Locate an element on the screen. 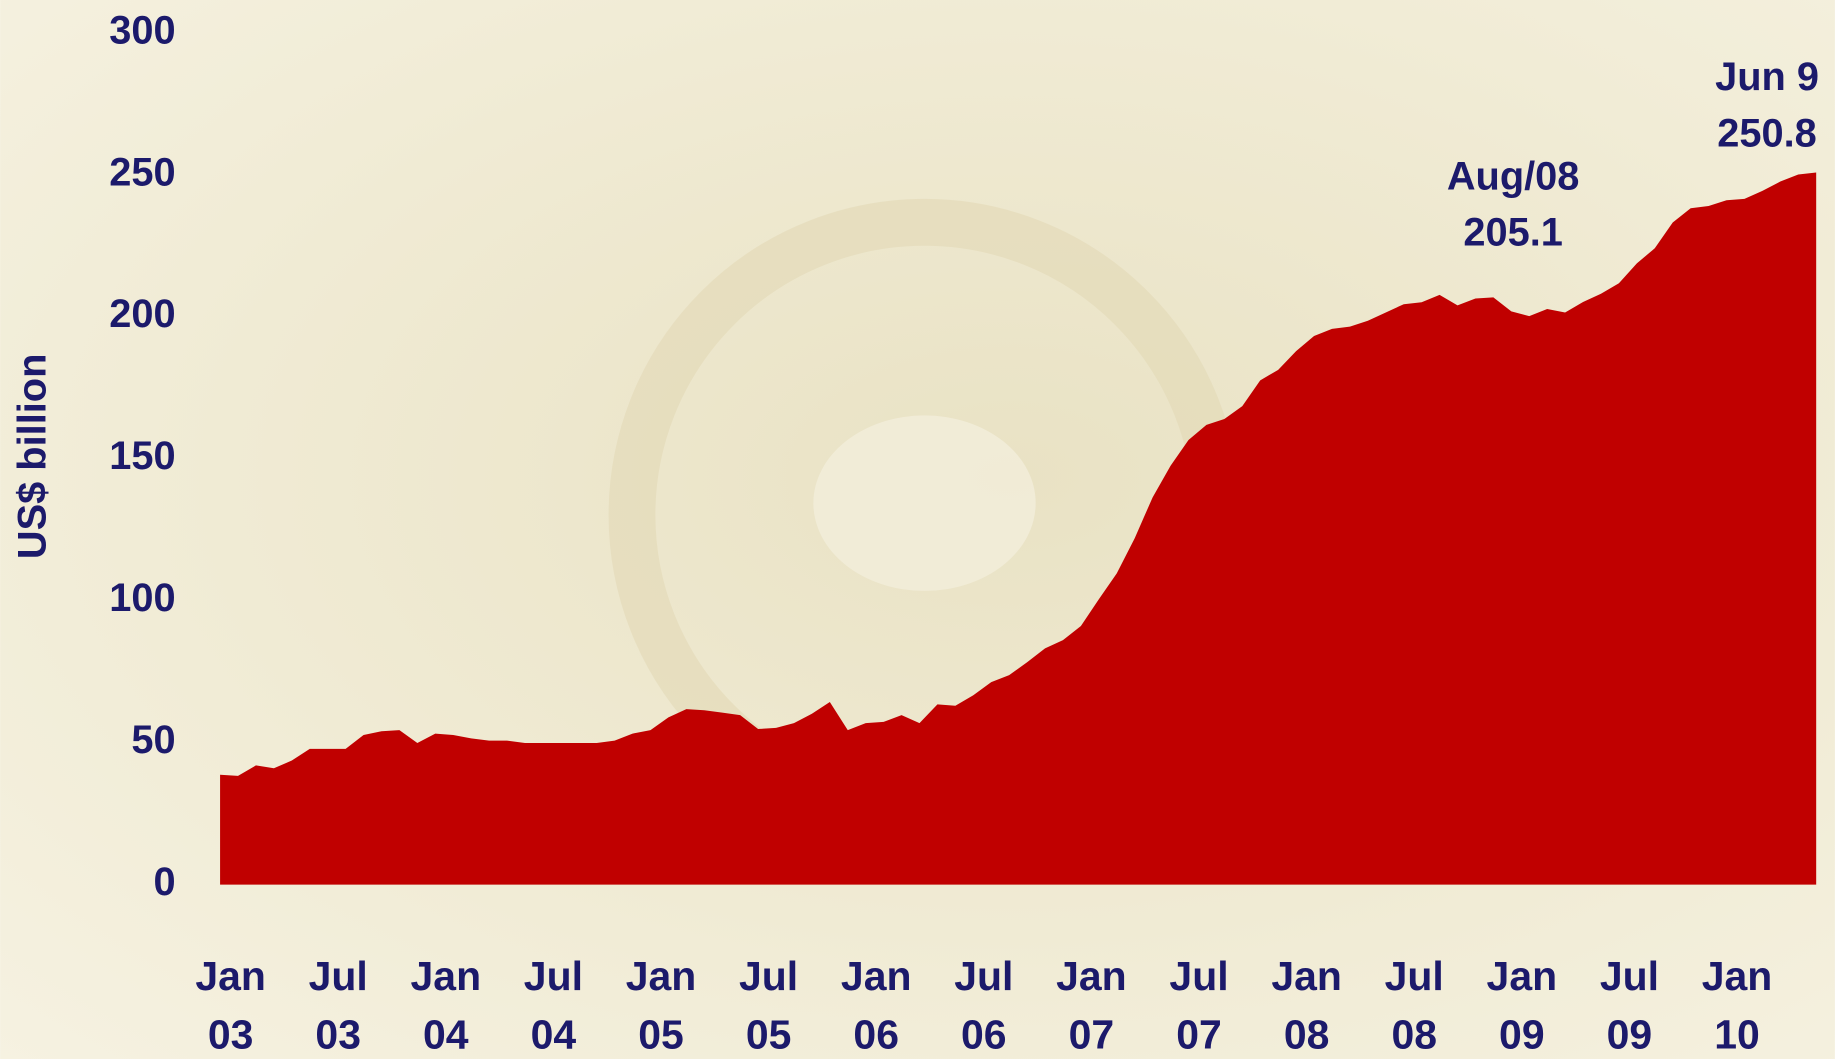 The image size is (1835, 1059). y-tick-label: 200 is located at coordinates (142, 314).